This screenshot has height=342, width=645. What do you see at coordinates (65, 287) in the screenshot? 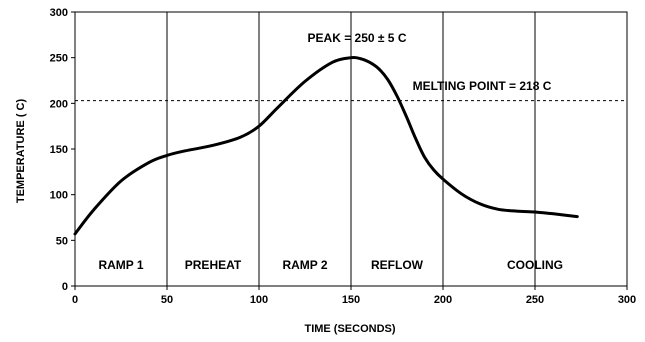
I see `y-tick-label: 0` at bounding box center [65, 287].